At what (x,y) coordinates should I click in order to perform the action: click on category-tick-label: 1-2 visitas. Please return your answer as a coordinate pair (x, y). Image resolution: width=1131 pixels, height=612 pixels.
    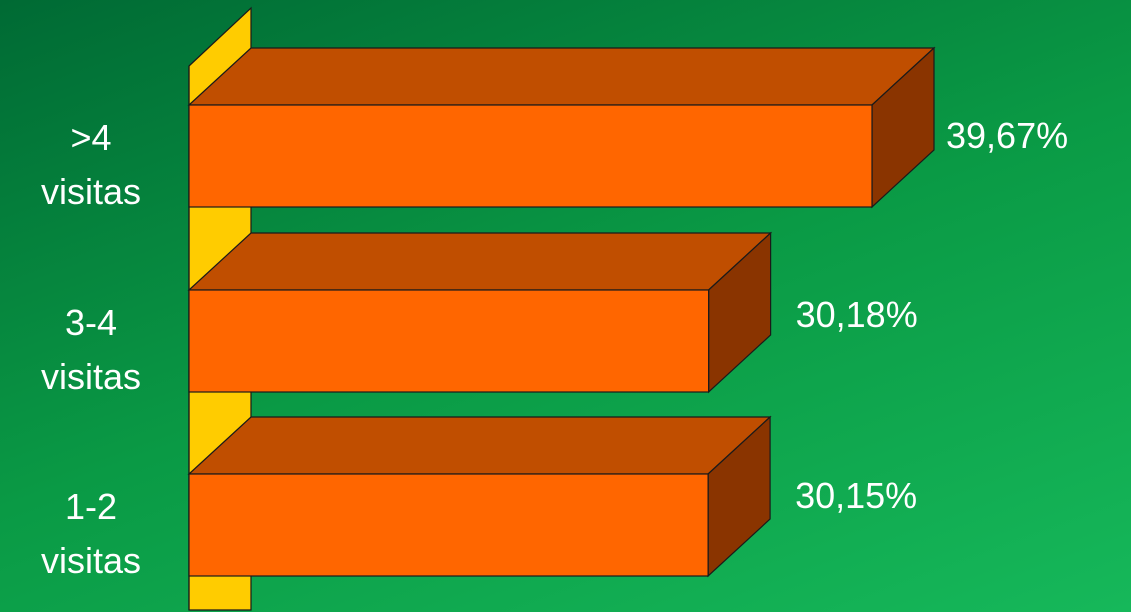
    Looking at the image, I should click on (91, 533).